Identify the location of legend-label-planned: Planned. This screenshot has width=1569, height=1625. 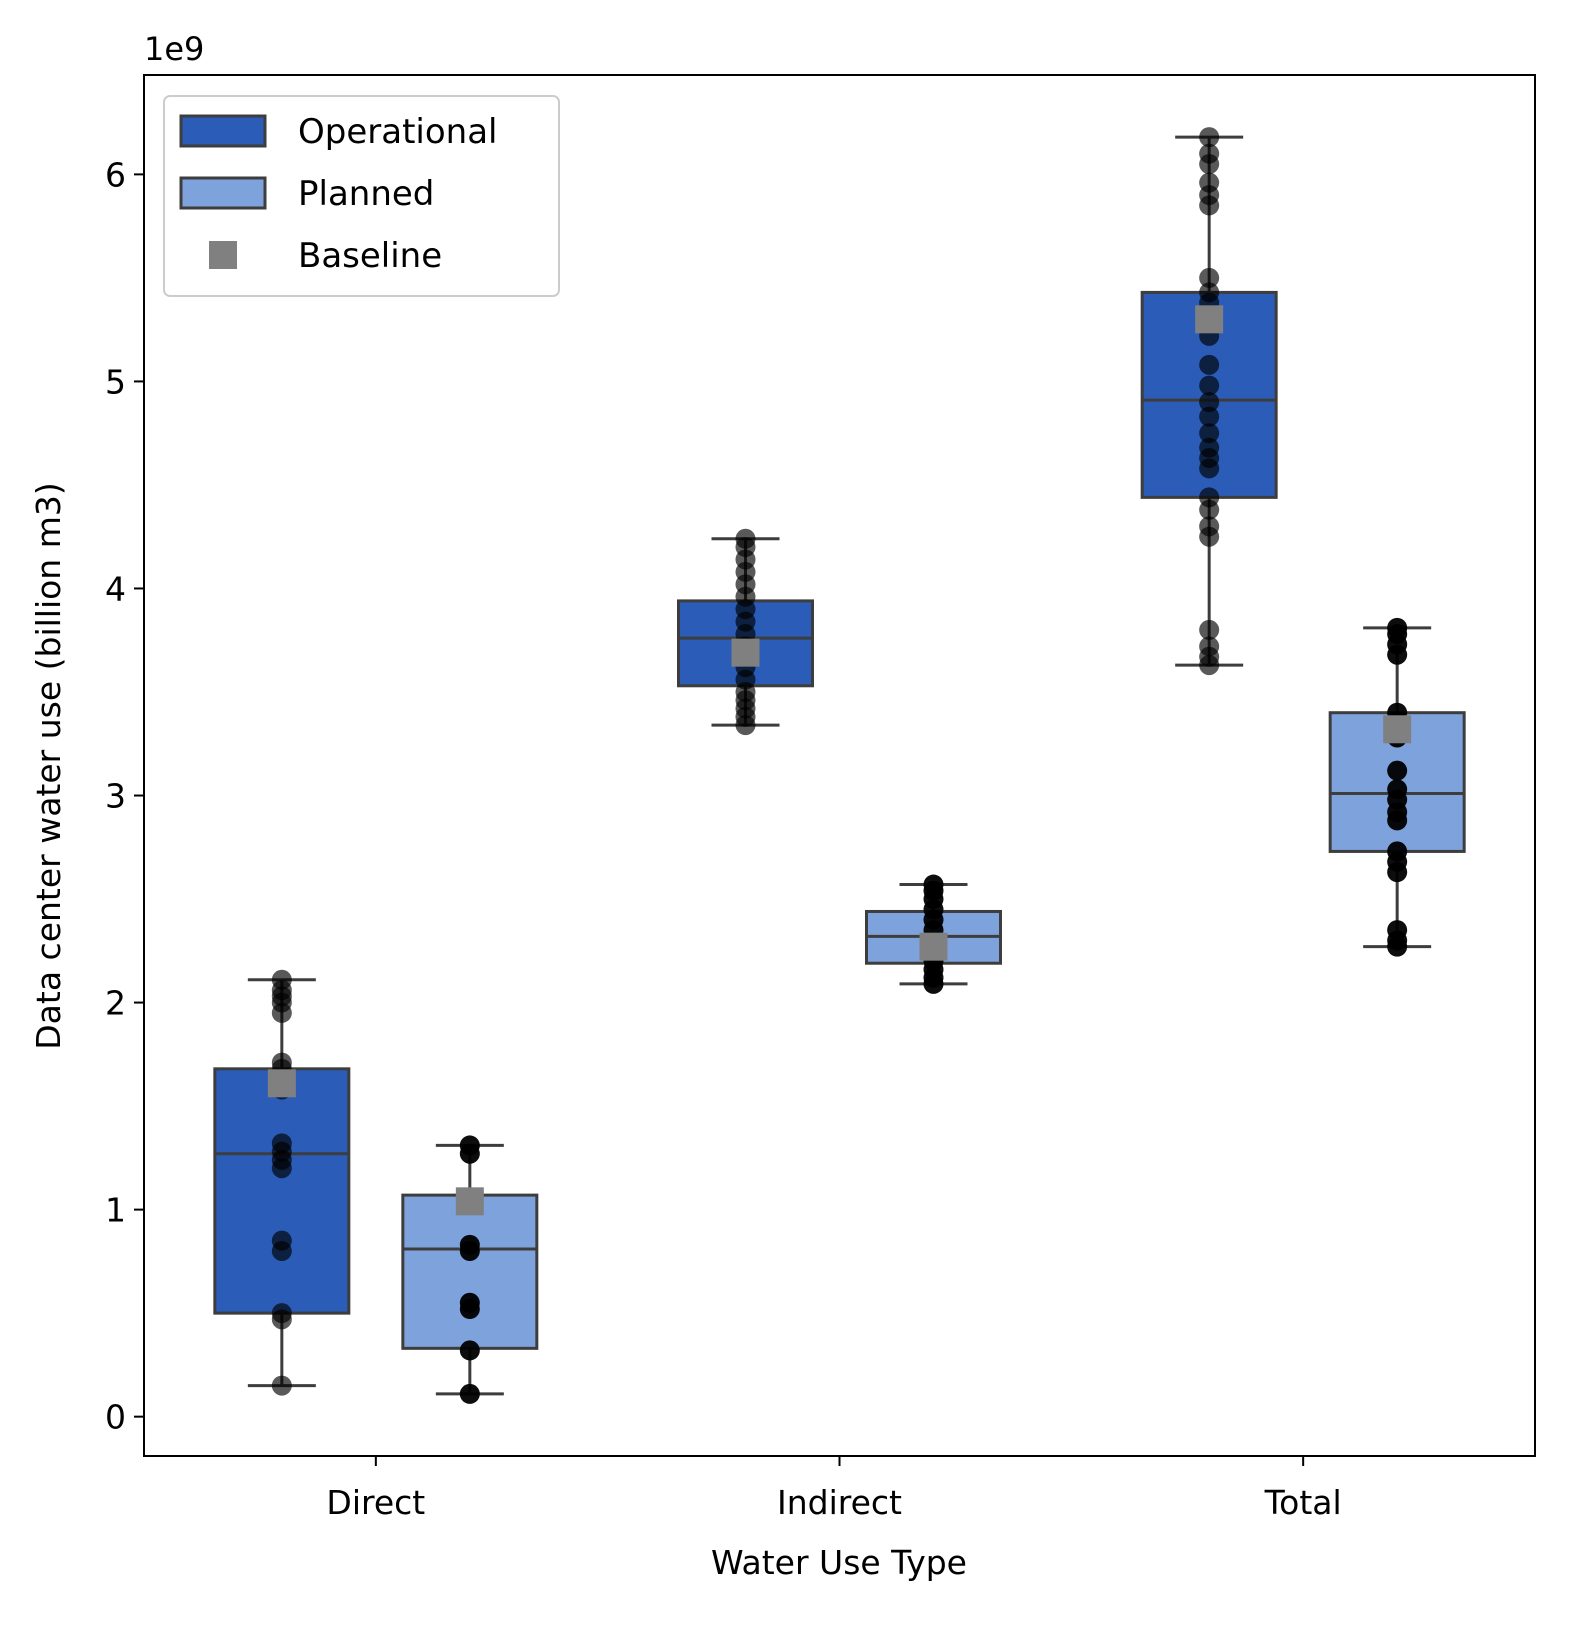
(366, 194).